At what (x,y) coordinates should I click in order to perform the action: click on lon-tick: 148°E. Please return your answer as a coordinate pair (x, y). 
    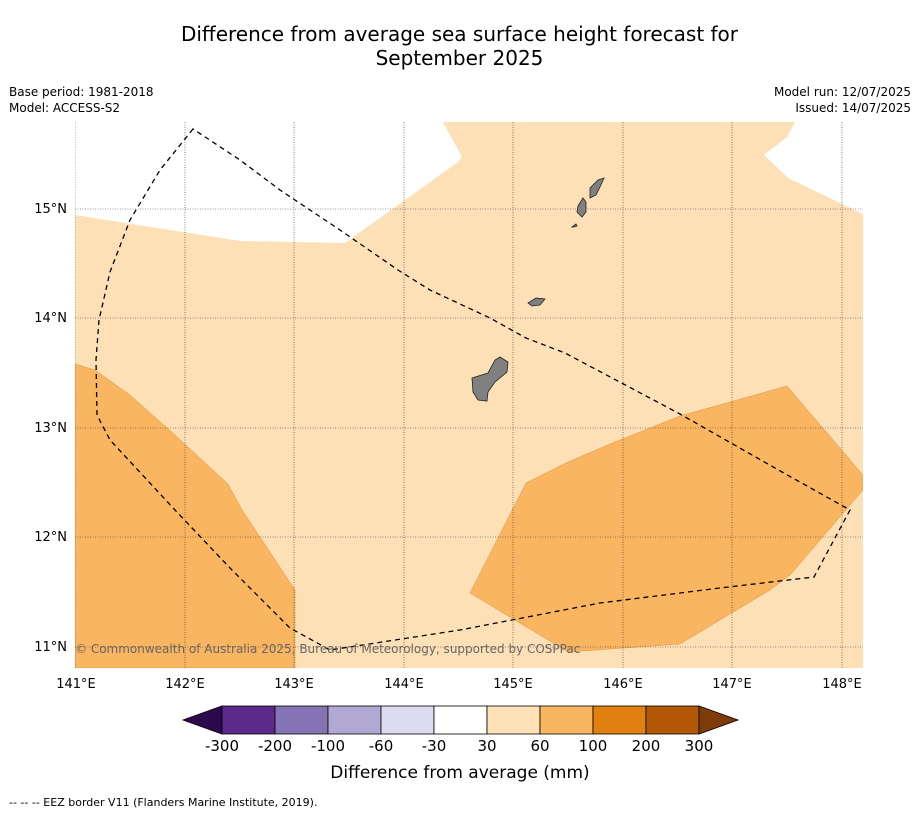
    Looking at the image, I should click on (842, 684).